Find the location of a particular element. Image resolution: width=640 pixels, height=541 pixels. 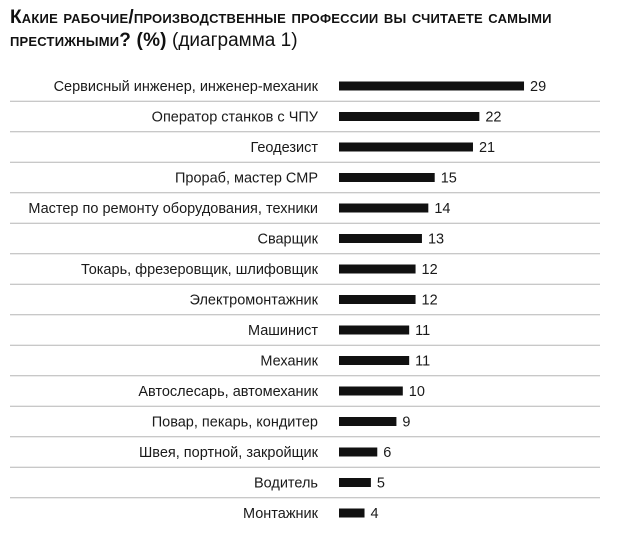

data-label: 4 is located at coordinates (375, 514).